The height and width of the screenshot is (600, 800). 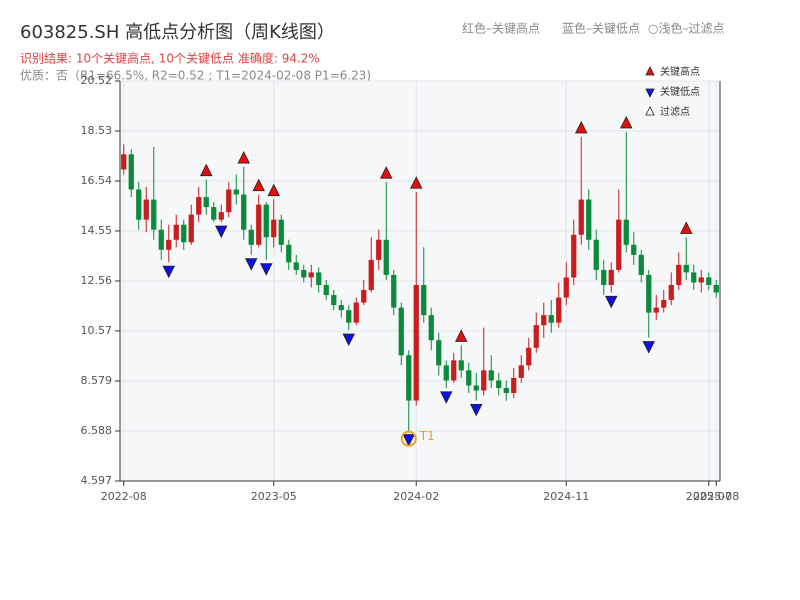 What do you see at coordinates (97, 180) in the screenshot?
I see `y-tick-label: 16.54` at bounding box center [97, 180].